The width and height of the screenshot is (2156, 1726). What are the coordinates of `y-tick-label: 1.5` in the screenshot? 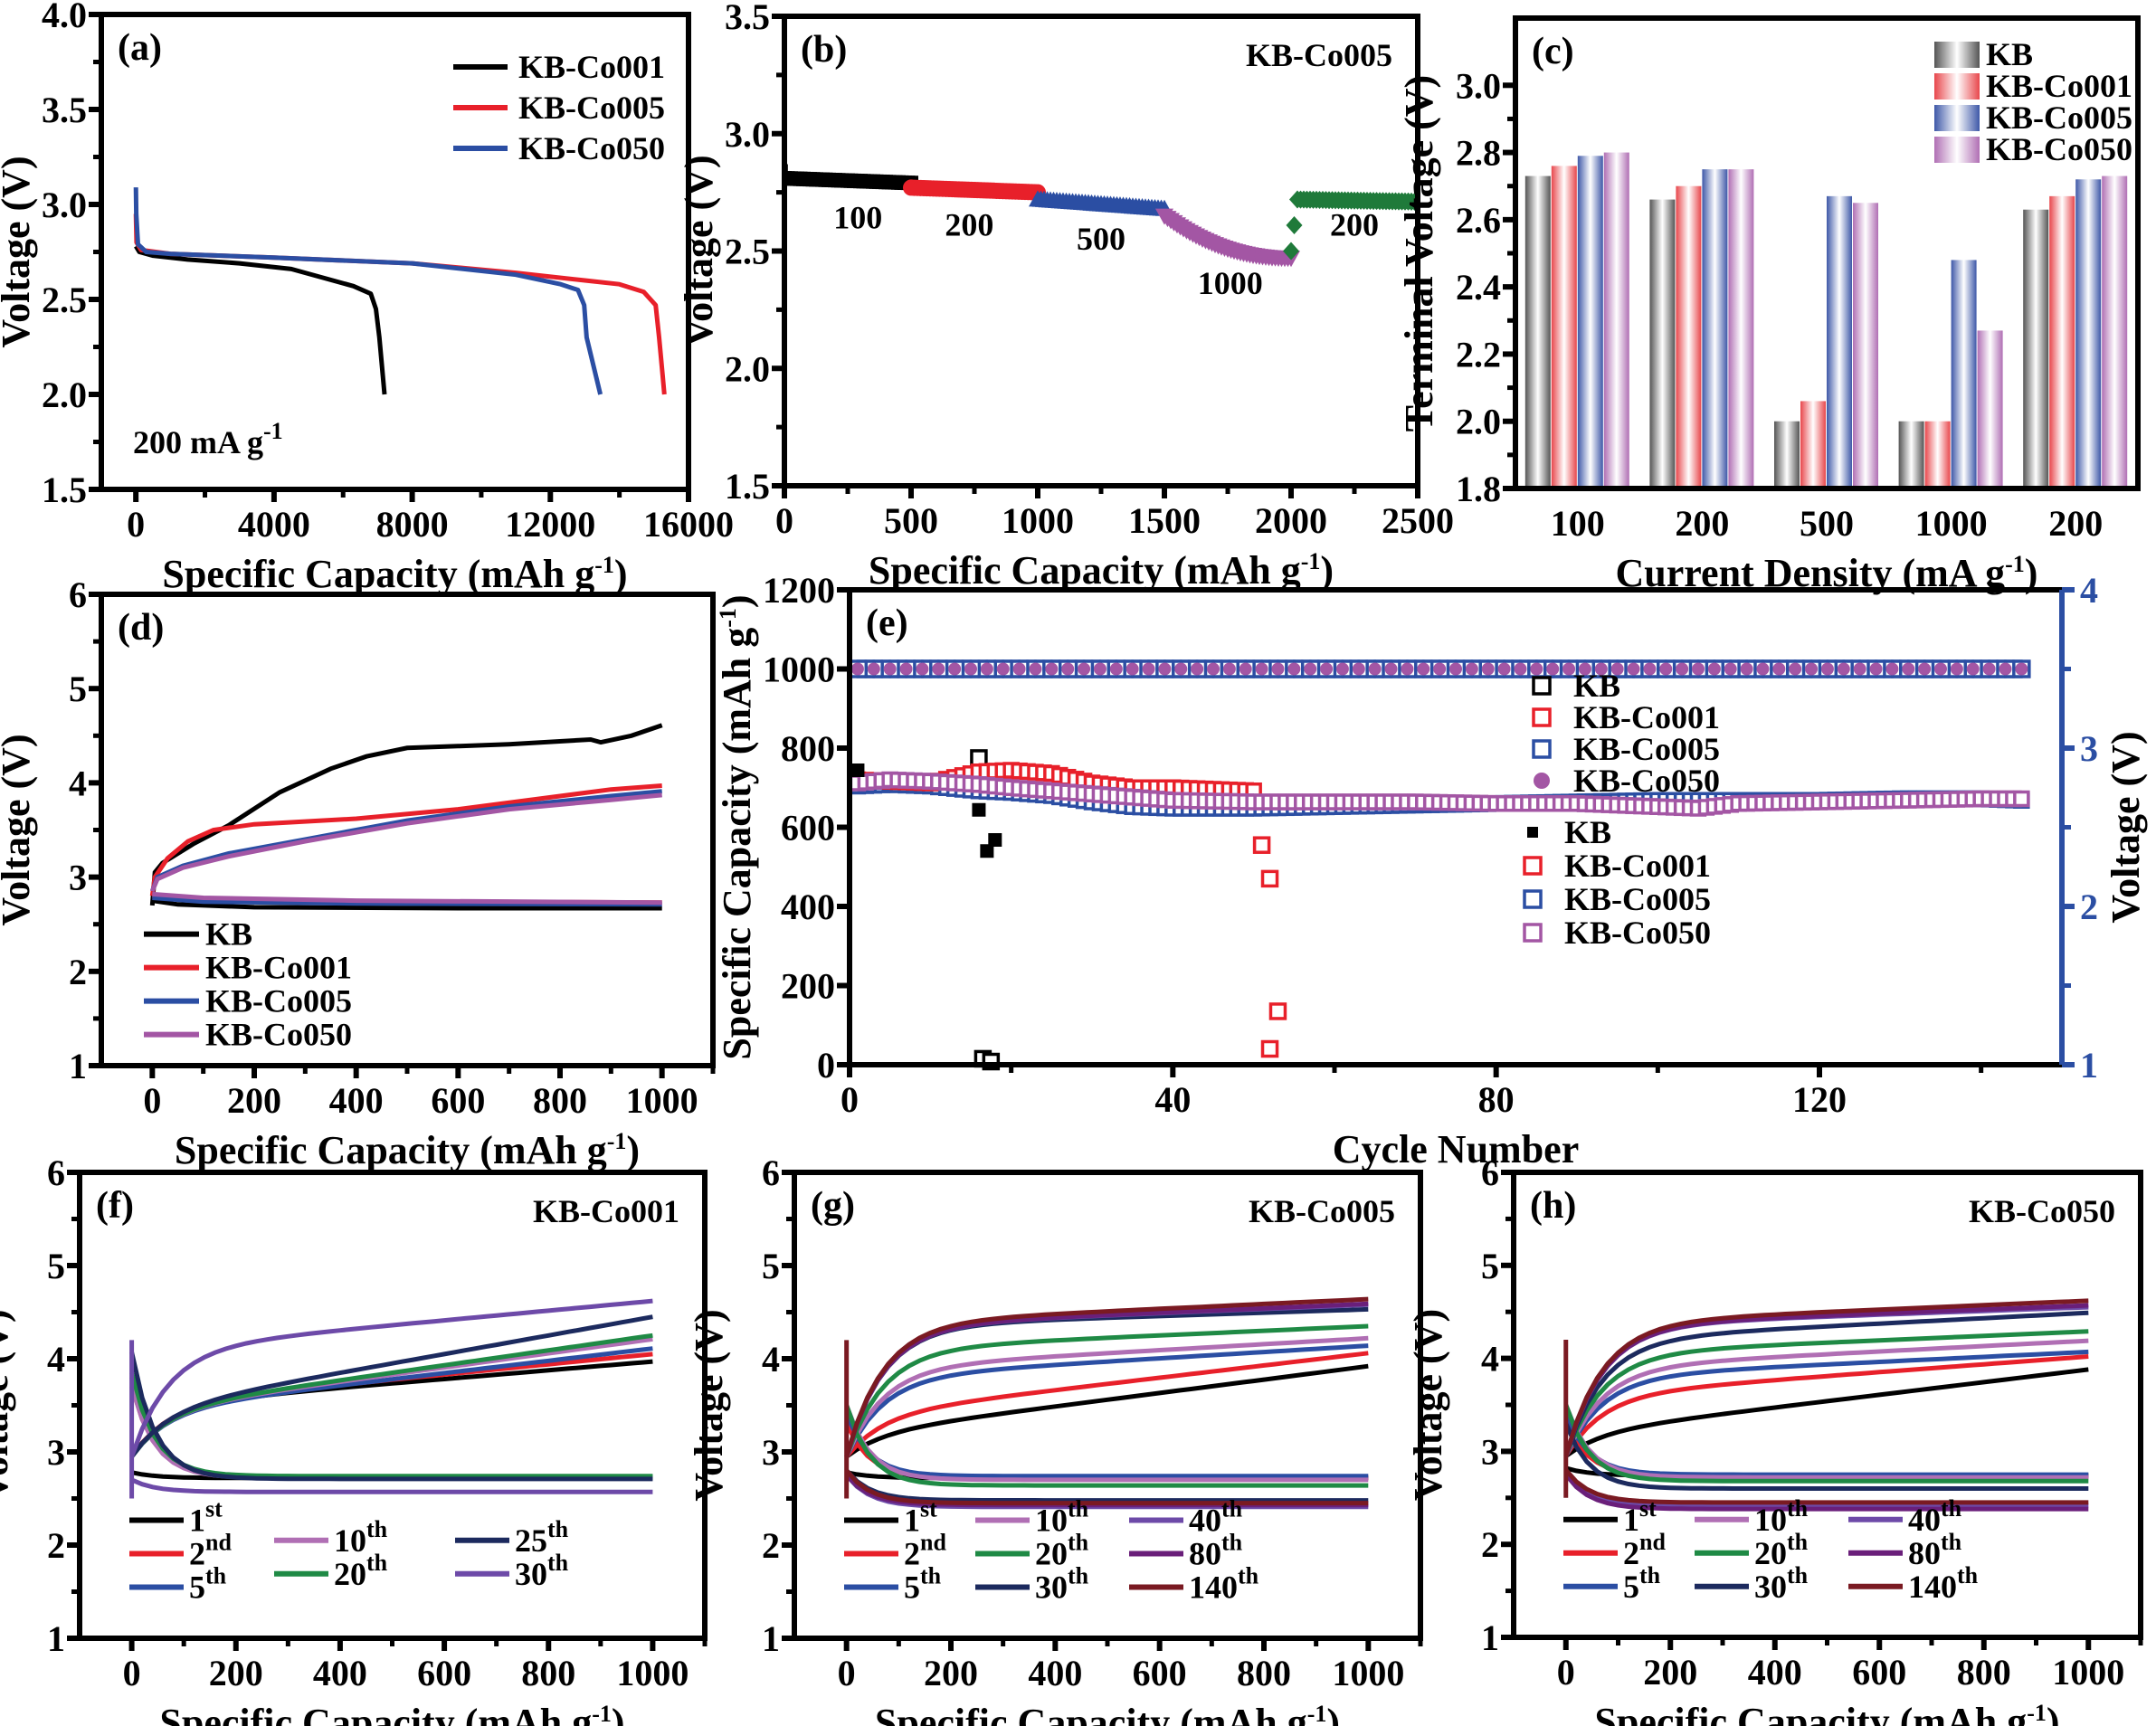 It's located at (64, 489).